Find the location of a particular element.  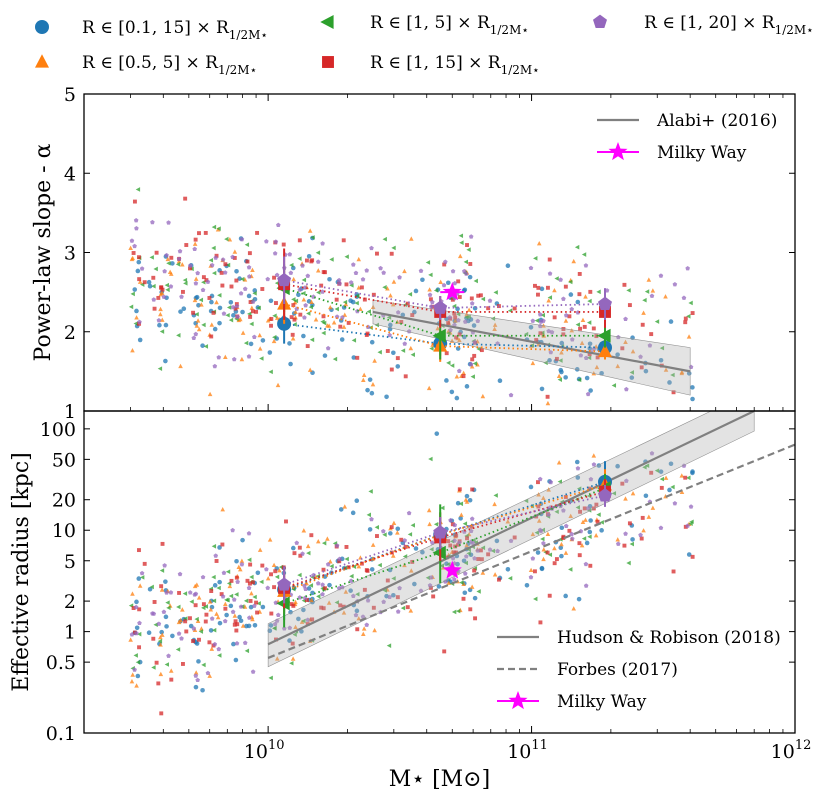

legend-marker-pentagon is located at coordinates (600, 21).